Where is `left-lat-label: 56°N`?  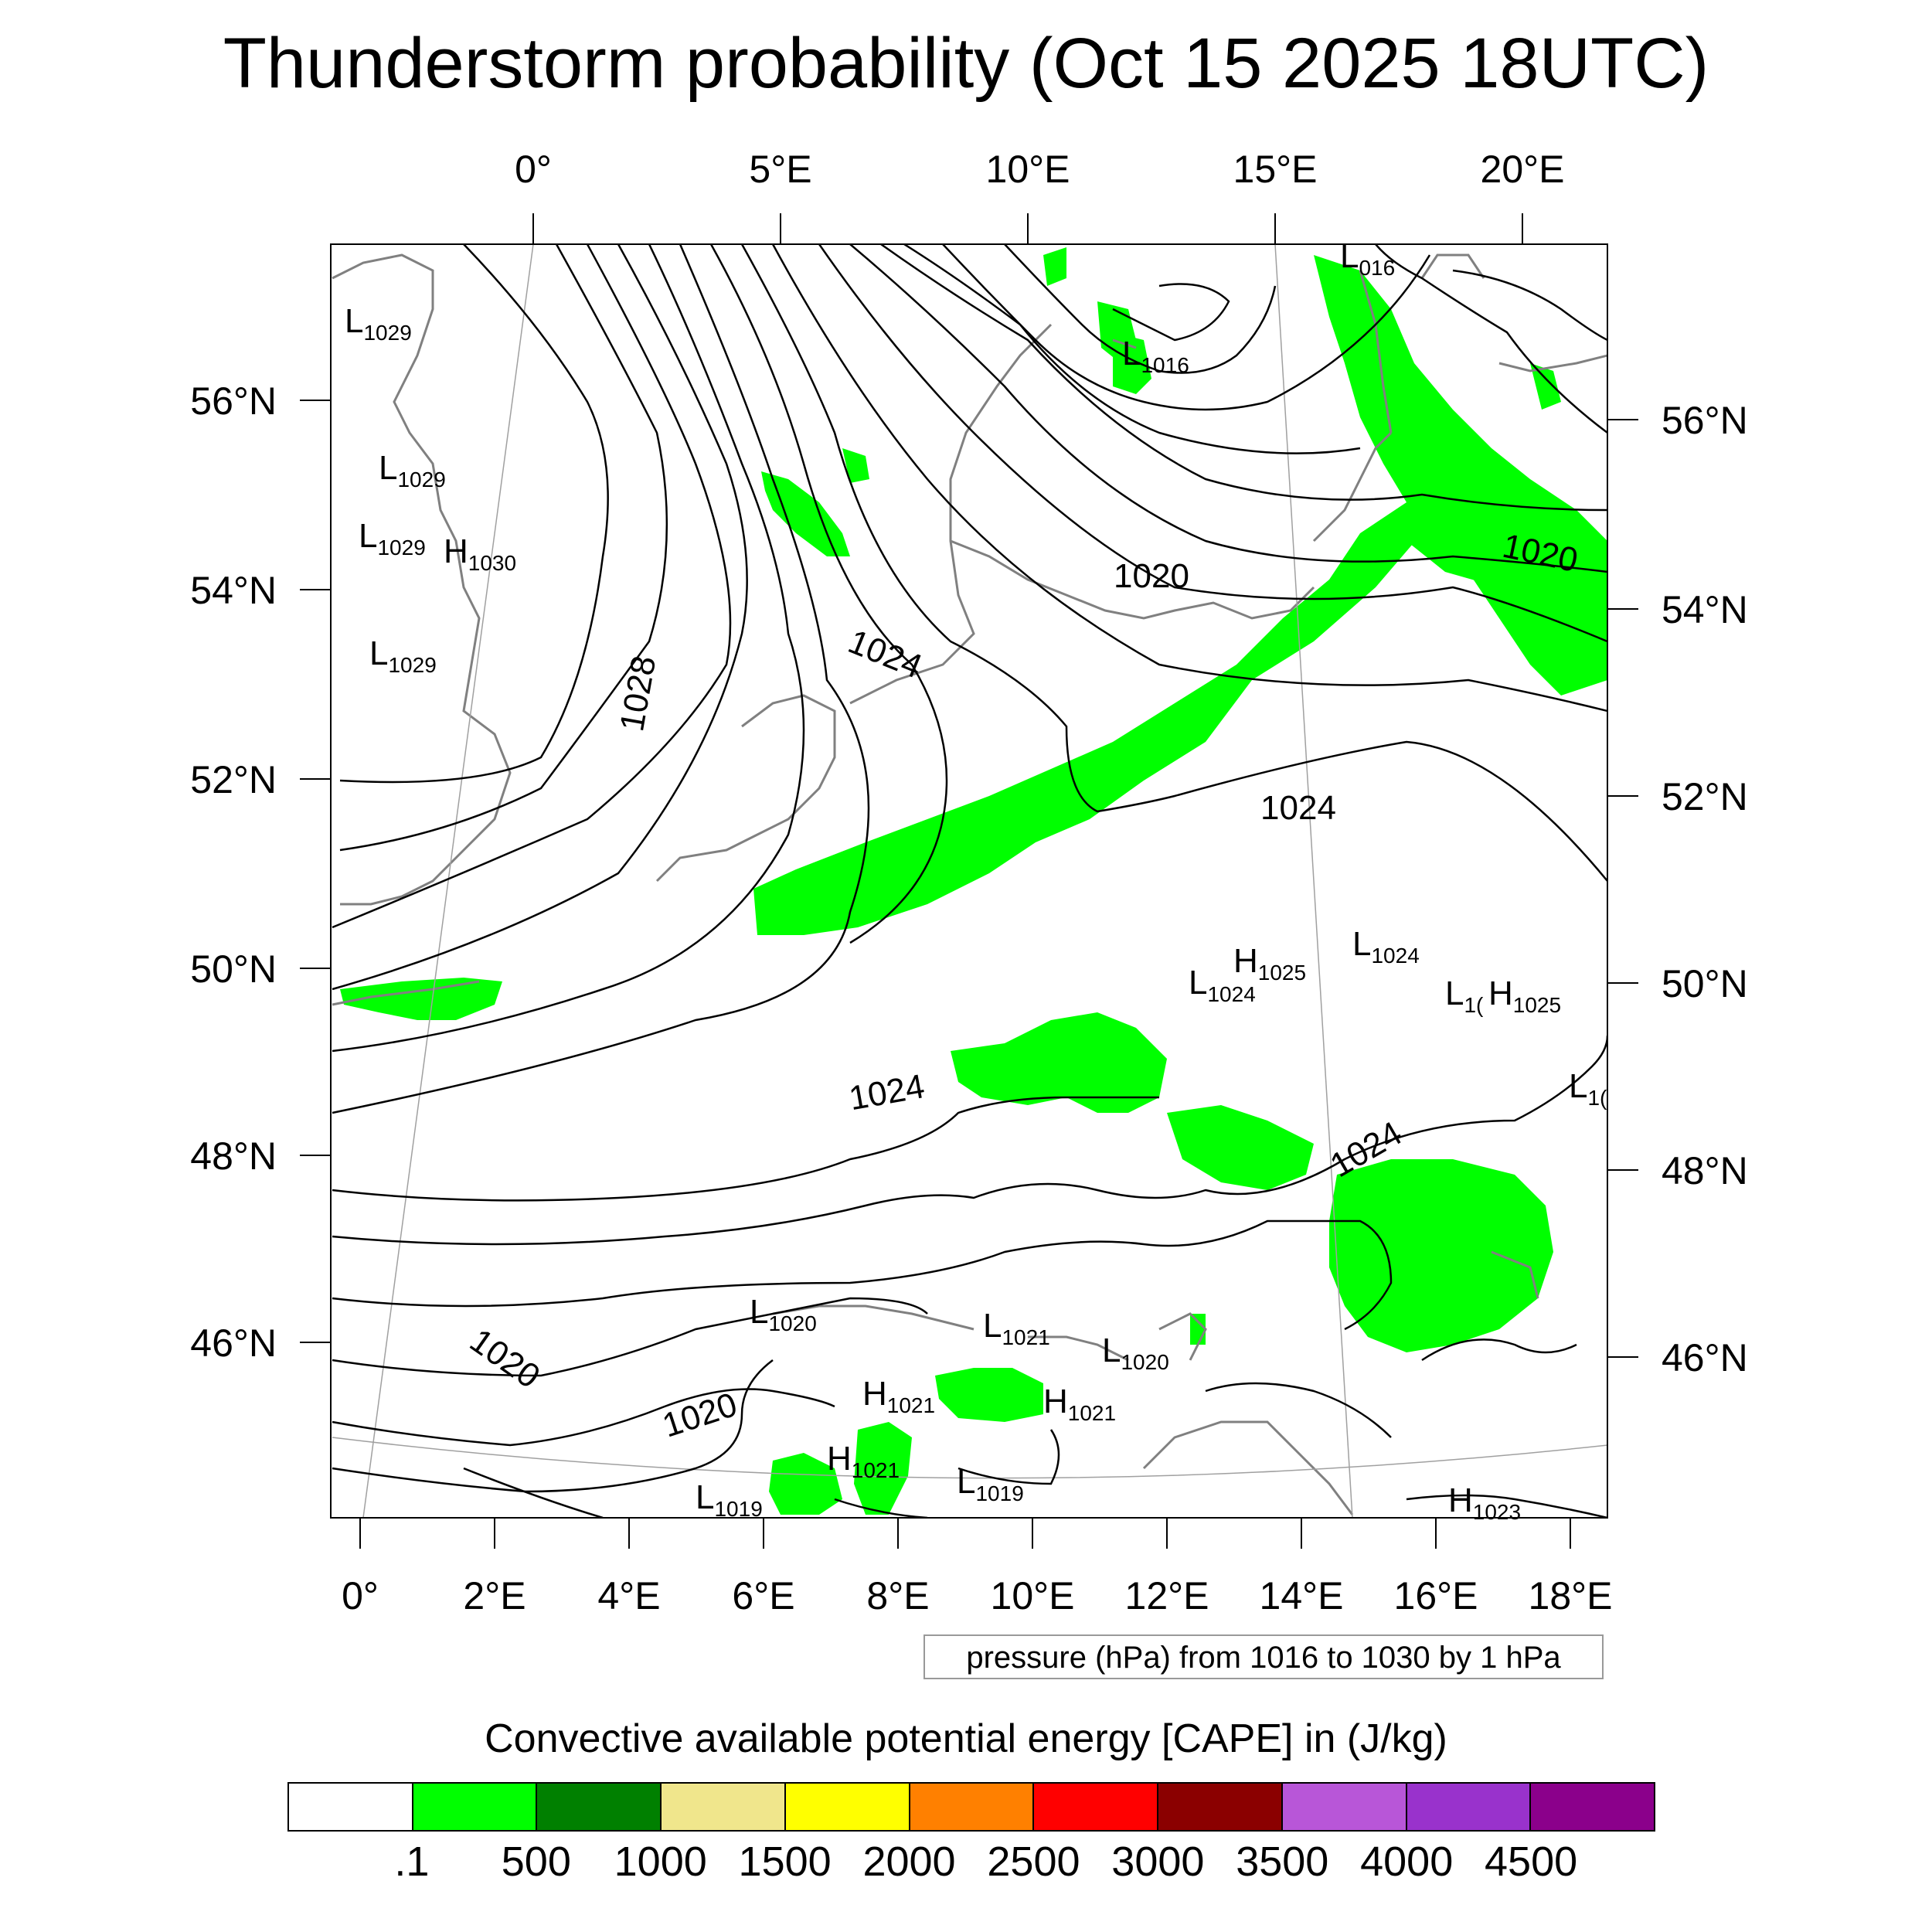 left-lat-label: 56°N is located at coordinates (234, 401).